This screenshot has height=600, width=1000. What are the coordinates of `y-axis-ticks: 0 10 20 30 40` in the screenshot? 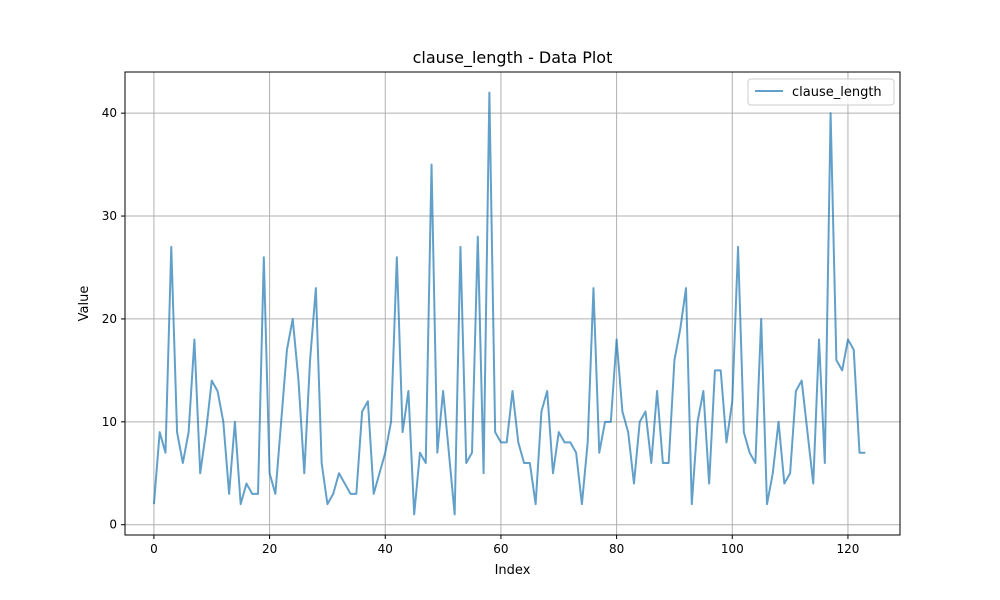 It's located at (113, 319).